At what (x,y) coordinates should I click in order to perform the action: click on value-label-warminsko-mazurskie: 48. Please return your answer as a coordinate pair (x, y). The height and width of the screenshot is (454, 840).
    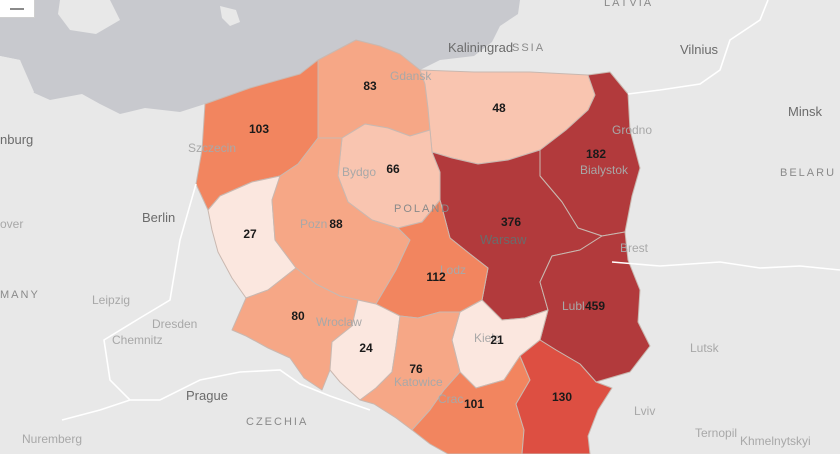
    Looking at the image, I should click on (499, 108).